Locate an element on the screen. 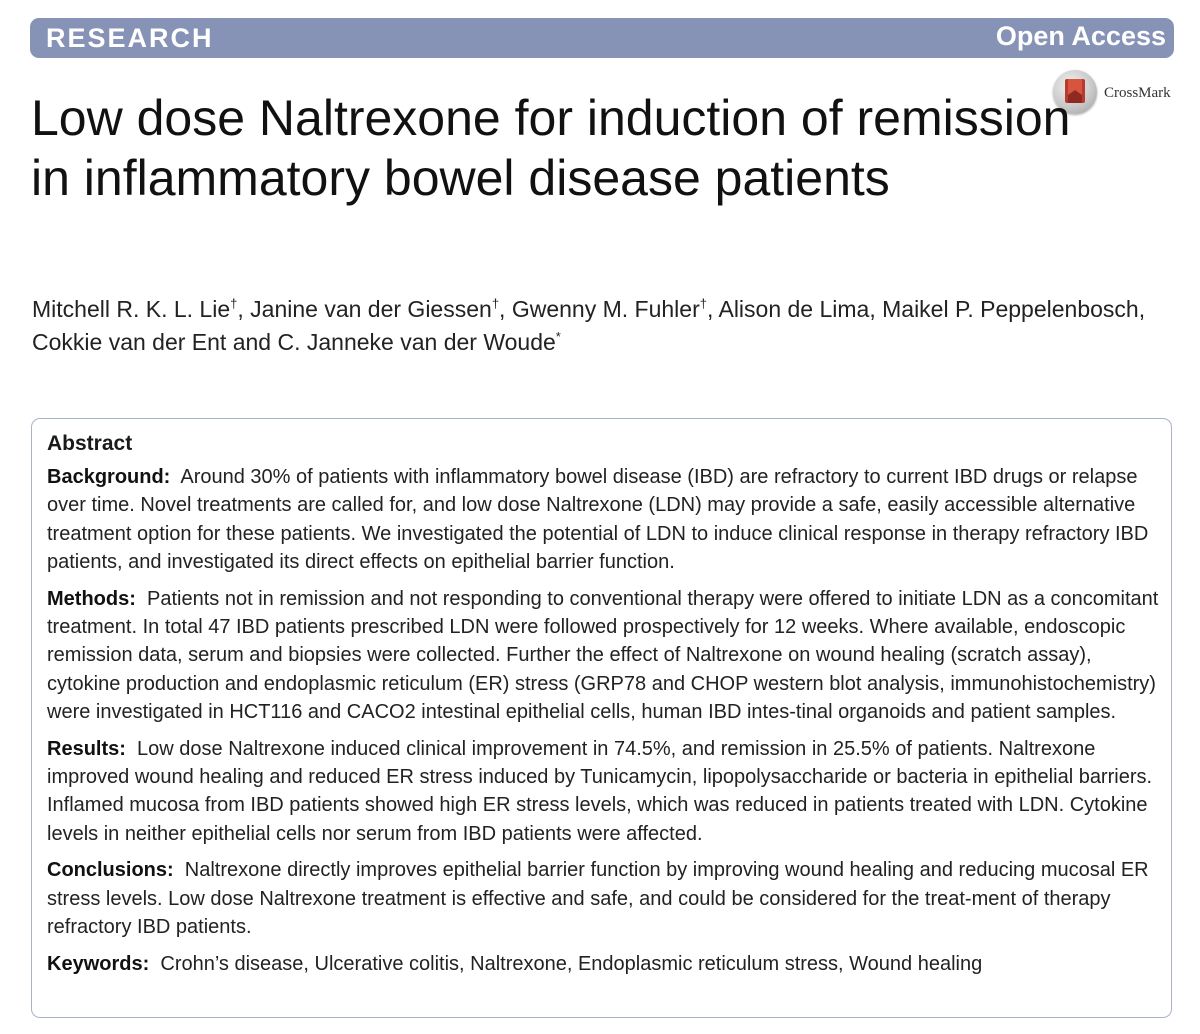 Image resolution: width=1200 pixels, height=1034 pixels. author: Cokkie van der Ent and is located at coordinates (154, 342).